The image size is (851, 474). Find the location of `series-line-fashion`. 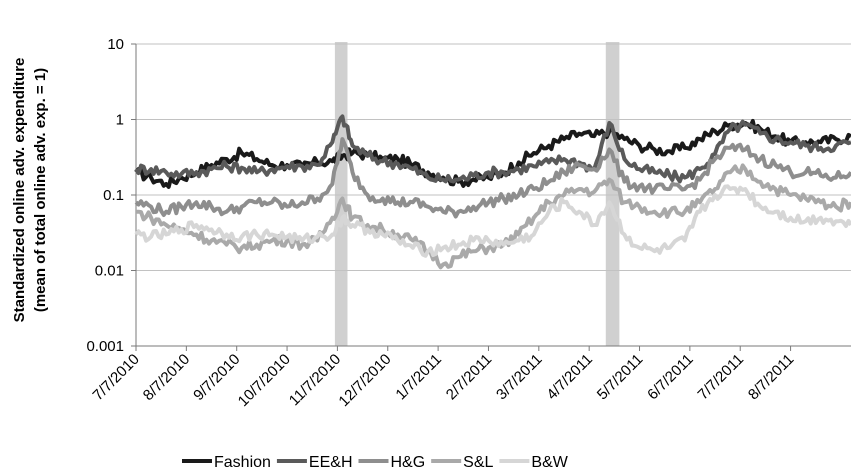

series-line-fashion is located at coordinates (492, 153).